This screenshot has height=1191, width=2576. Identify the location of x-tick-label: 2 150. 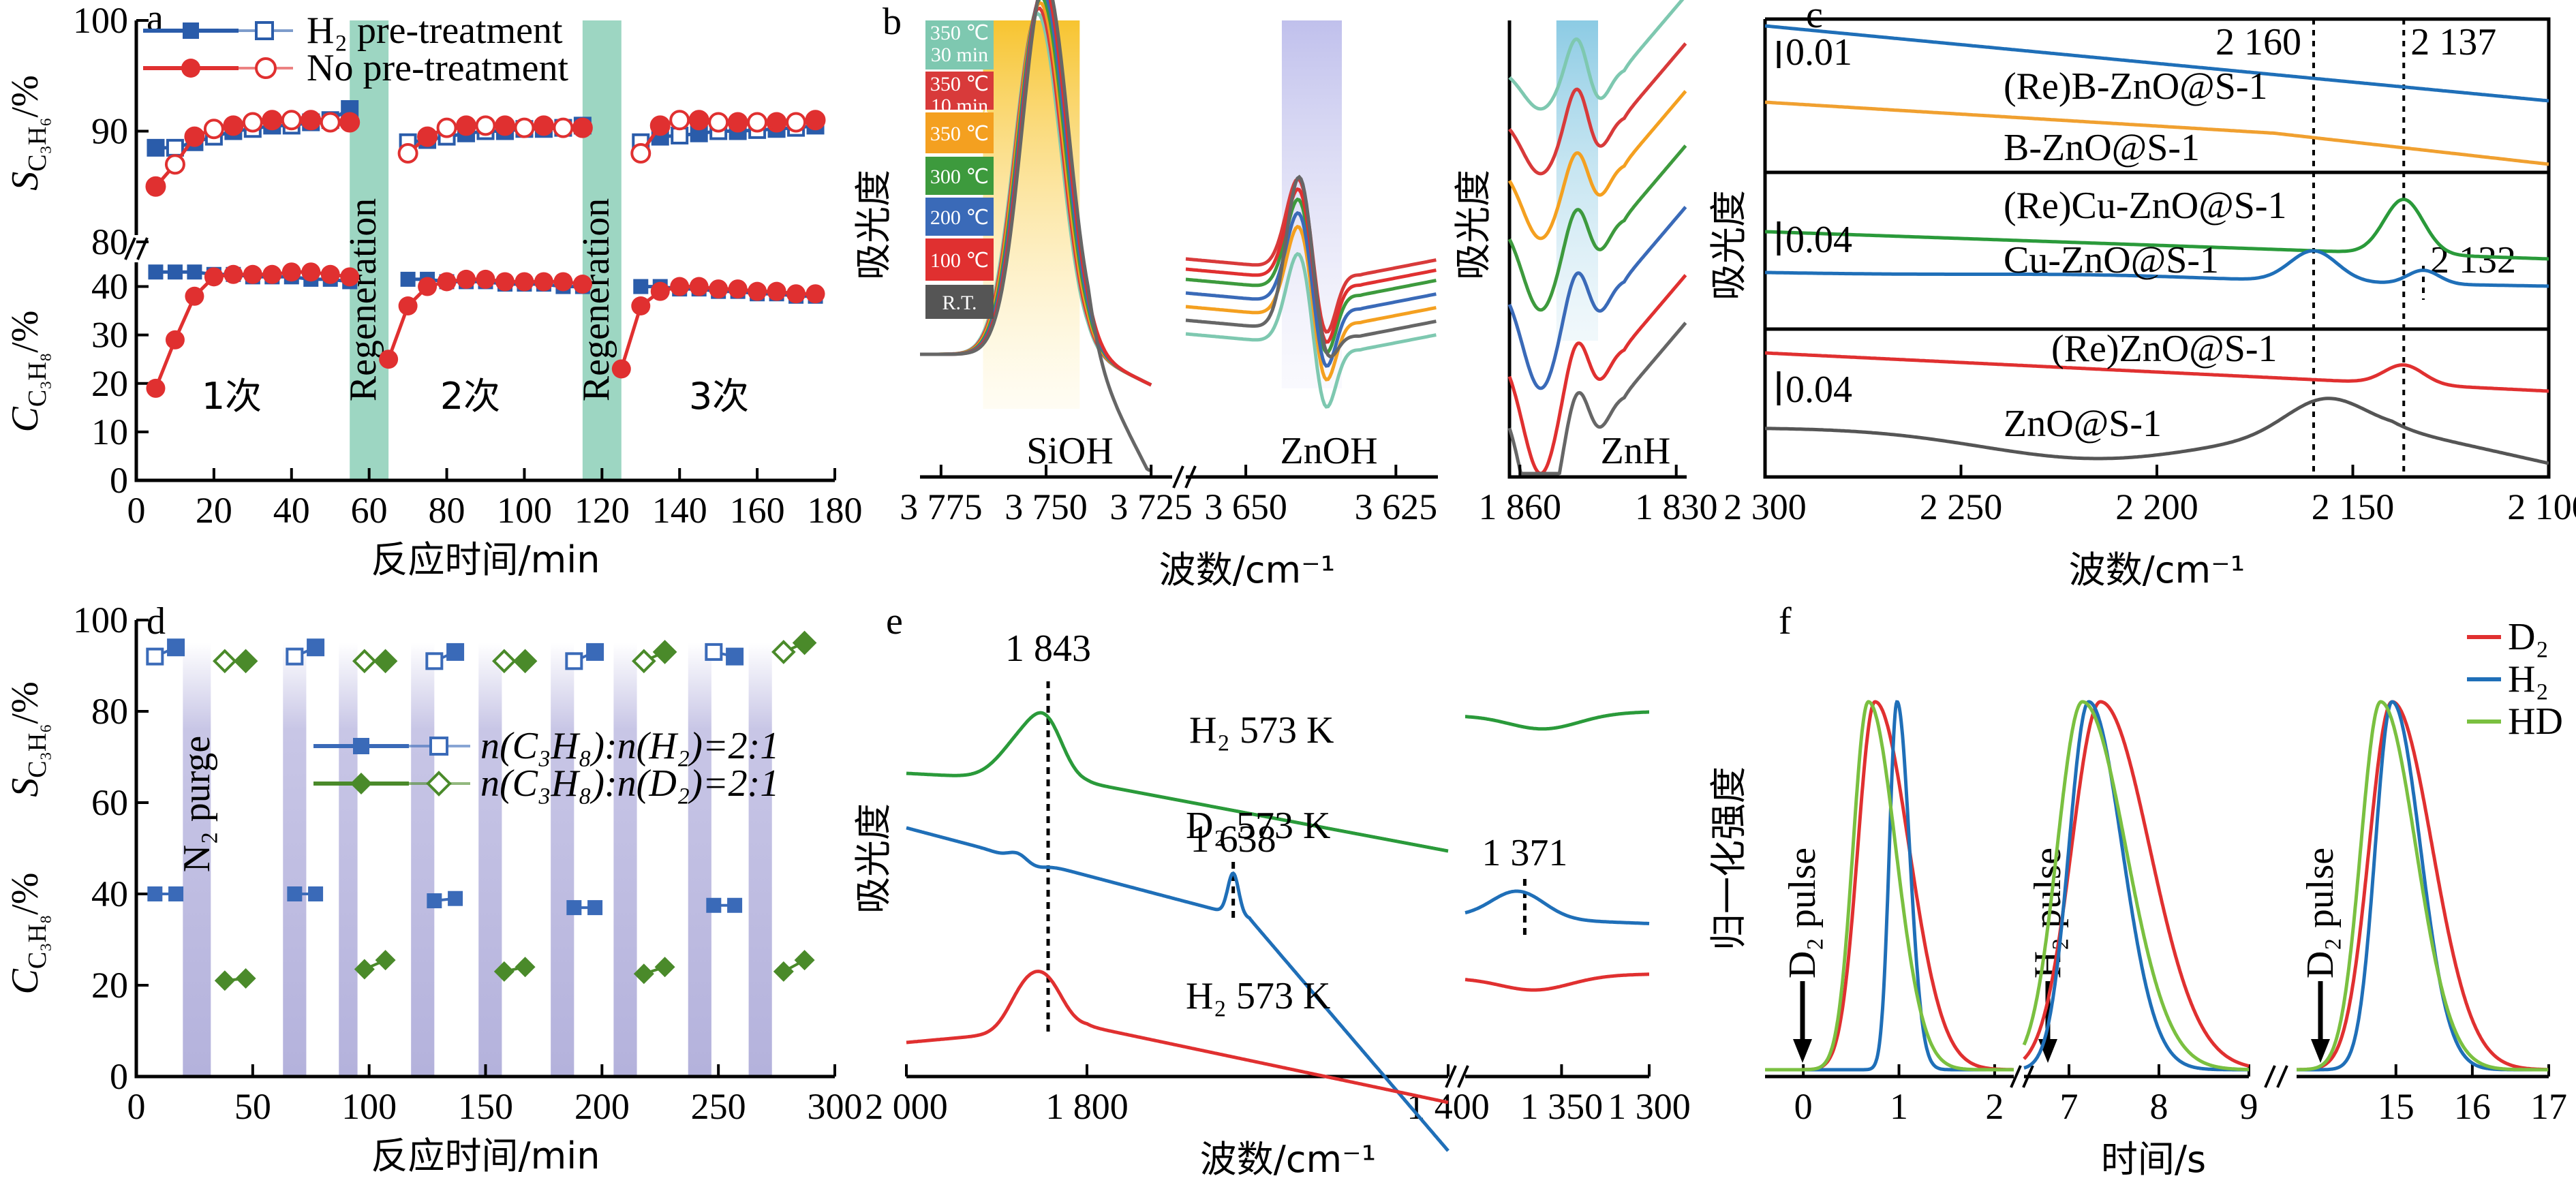
(2353, 506).